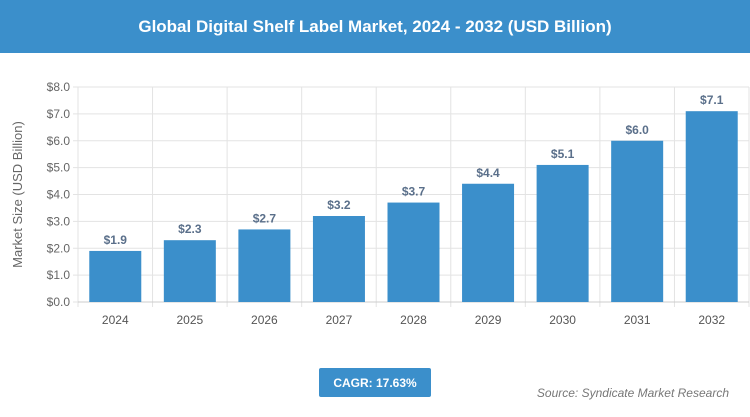  Describe the element at coordinates (189, 271) in the screenshot. I see `bar-2025` at that location.